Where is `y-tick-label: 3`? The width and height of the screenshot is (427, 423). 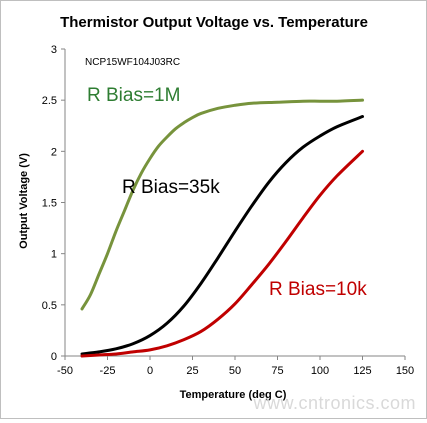 y-tick-label: 3 is located at coordinates (54, 50).